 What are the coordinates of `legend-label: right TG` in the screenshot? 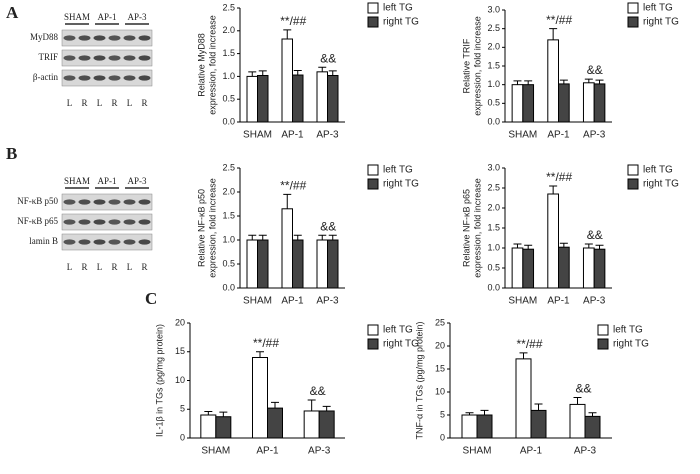 It's located at (631, 344).